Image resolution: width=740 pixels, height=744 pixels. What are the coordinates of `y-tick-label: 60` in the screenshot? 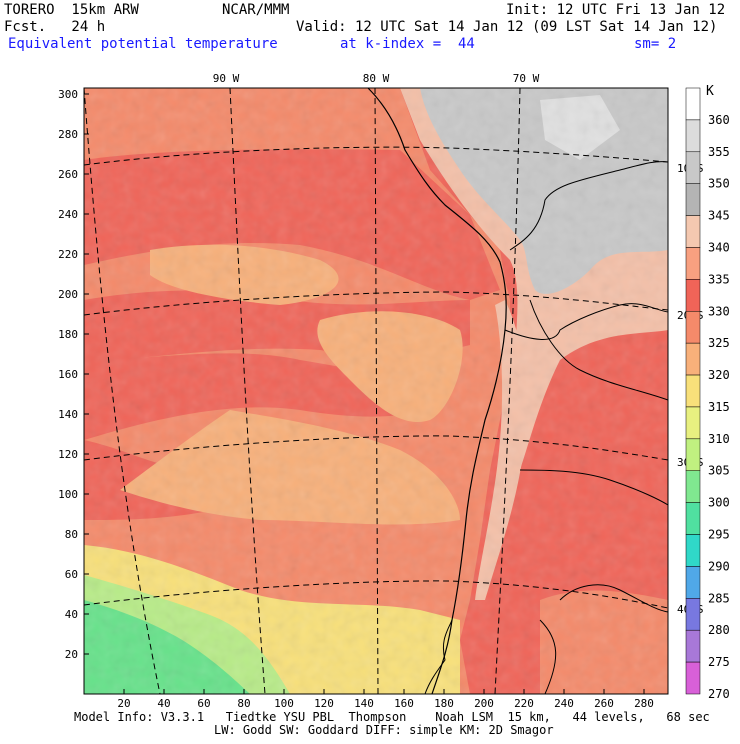 It's located at (71, 574).